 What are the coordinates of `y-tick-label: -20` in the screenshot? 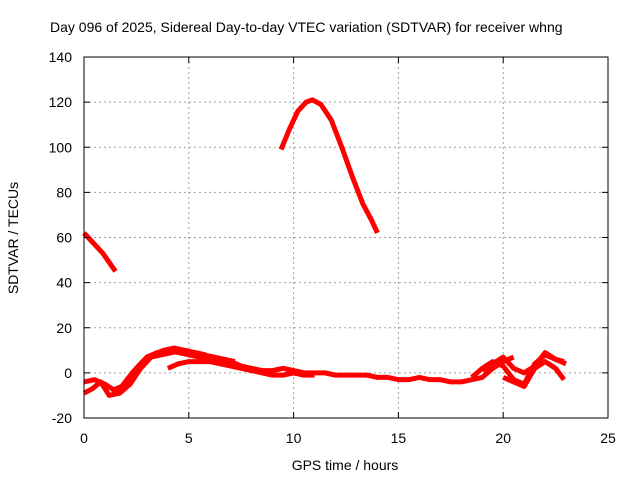 It's located at (62, 418).